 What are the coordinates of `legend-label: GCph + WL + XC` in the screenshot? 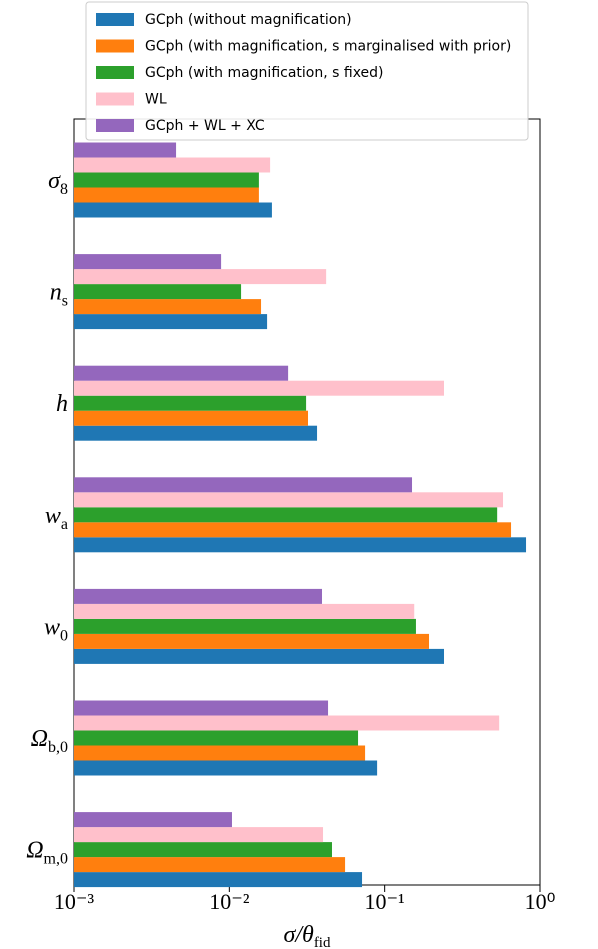 It's located at (205, 126).